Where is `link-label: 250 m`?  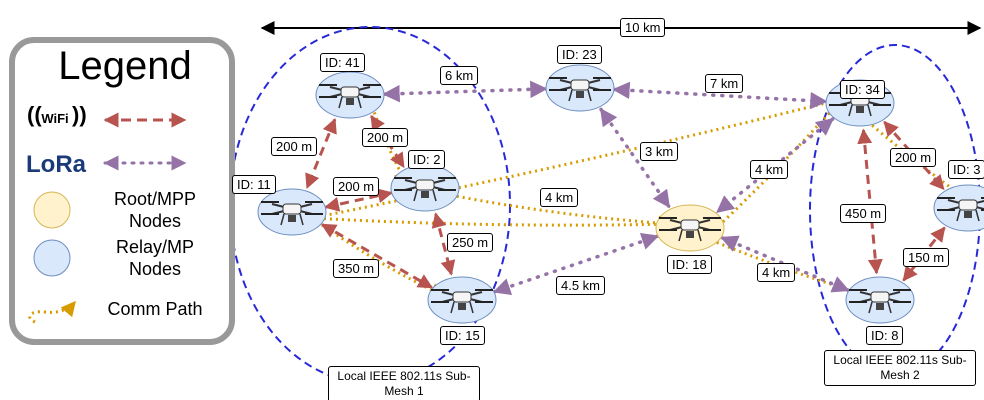 link-label: 250 m is located at coordinates (470, 242).